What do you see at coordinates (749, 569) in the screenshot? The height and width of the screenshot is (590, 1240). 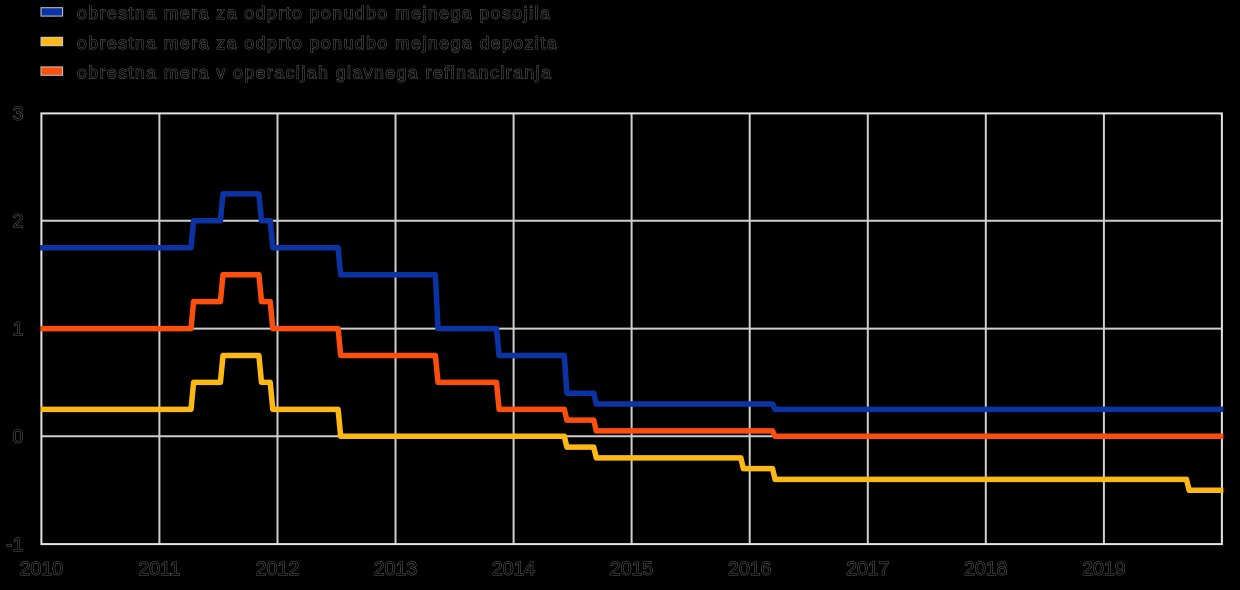 I see `svg-text: 2016` at bounding box center [749, 569].